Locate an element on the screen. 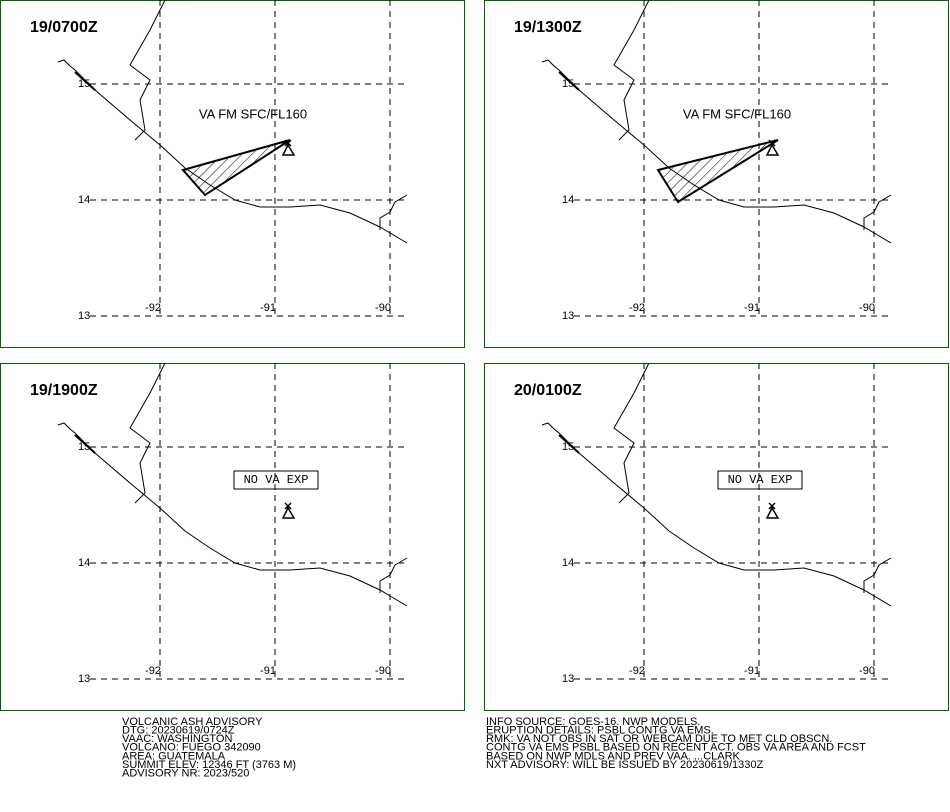 This screenshot has width=950, height=812. panel-time: 19/0700Z is located at coordinates (64, 27).